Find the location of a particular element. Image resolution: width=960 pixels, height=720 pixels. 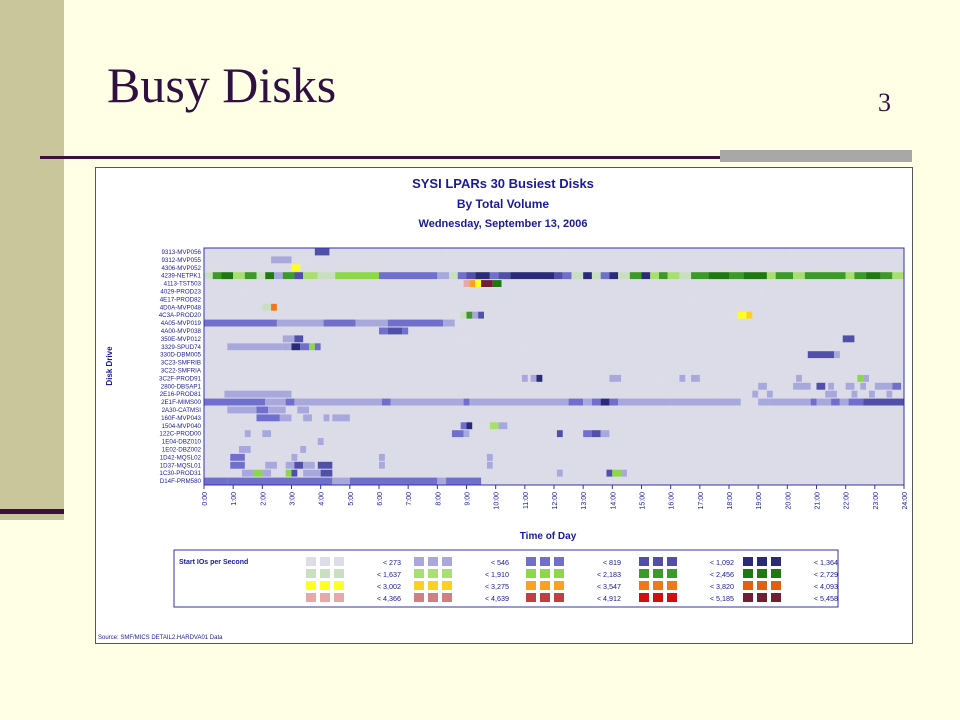

title-rule is located at coordinates (380, 157).